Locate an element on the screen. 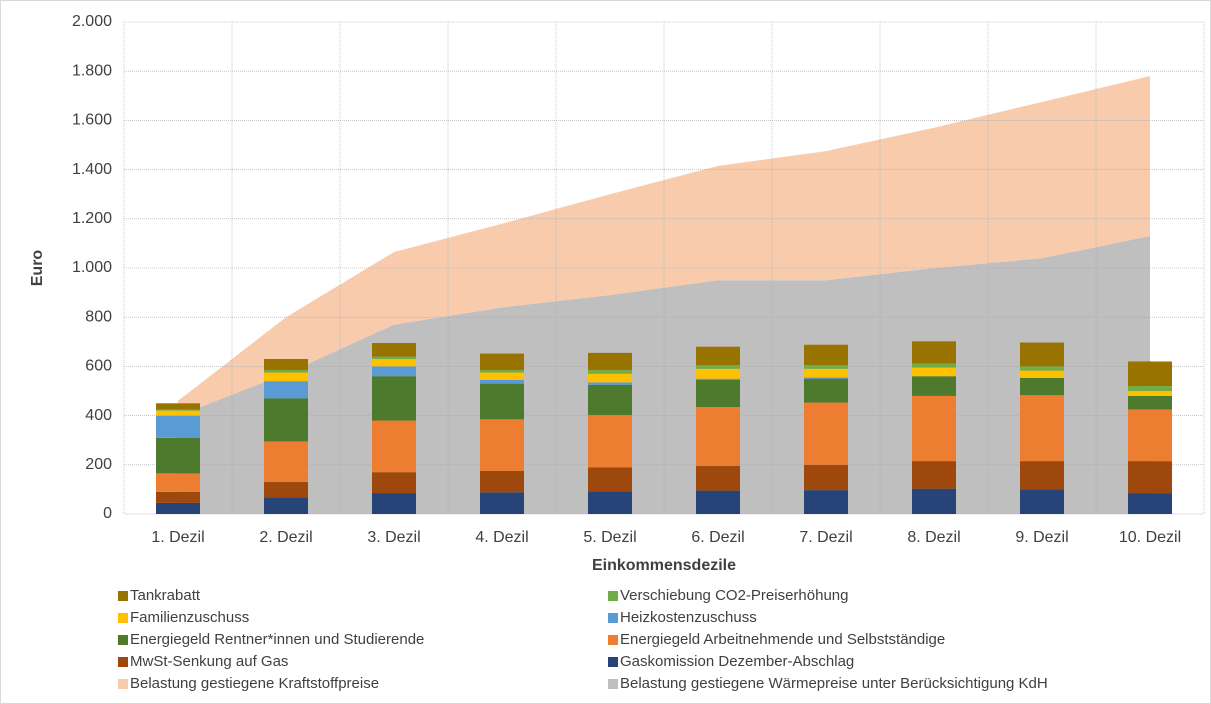  x-tick-label: 5. Dezil is located at coordinates (609, 537).